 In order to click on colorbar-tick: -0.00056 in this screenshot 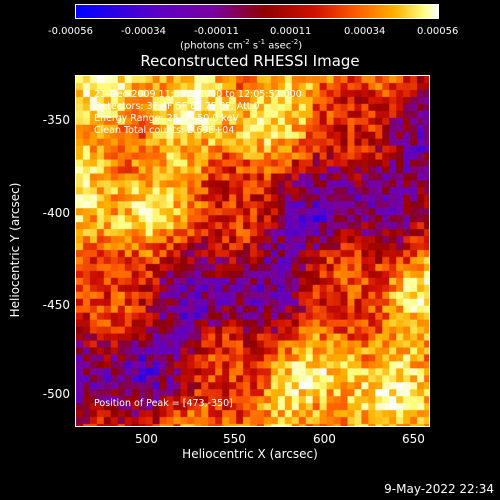, I will do `click(70, 31)`.